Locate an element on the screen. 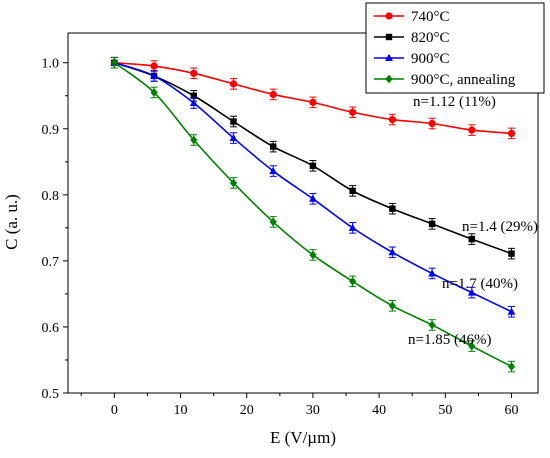  annotation-label: n=1.85 (46%) is located at coordinates (449, 340).